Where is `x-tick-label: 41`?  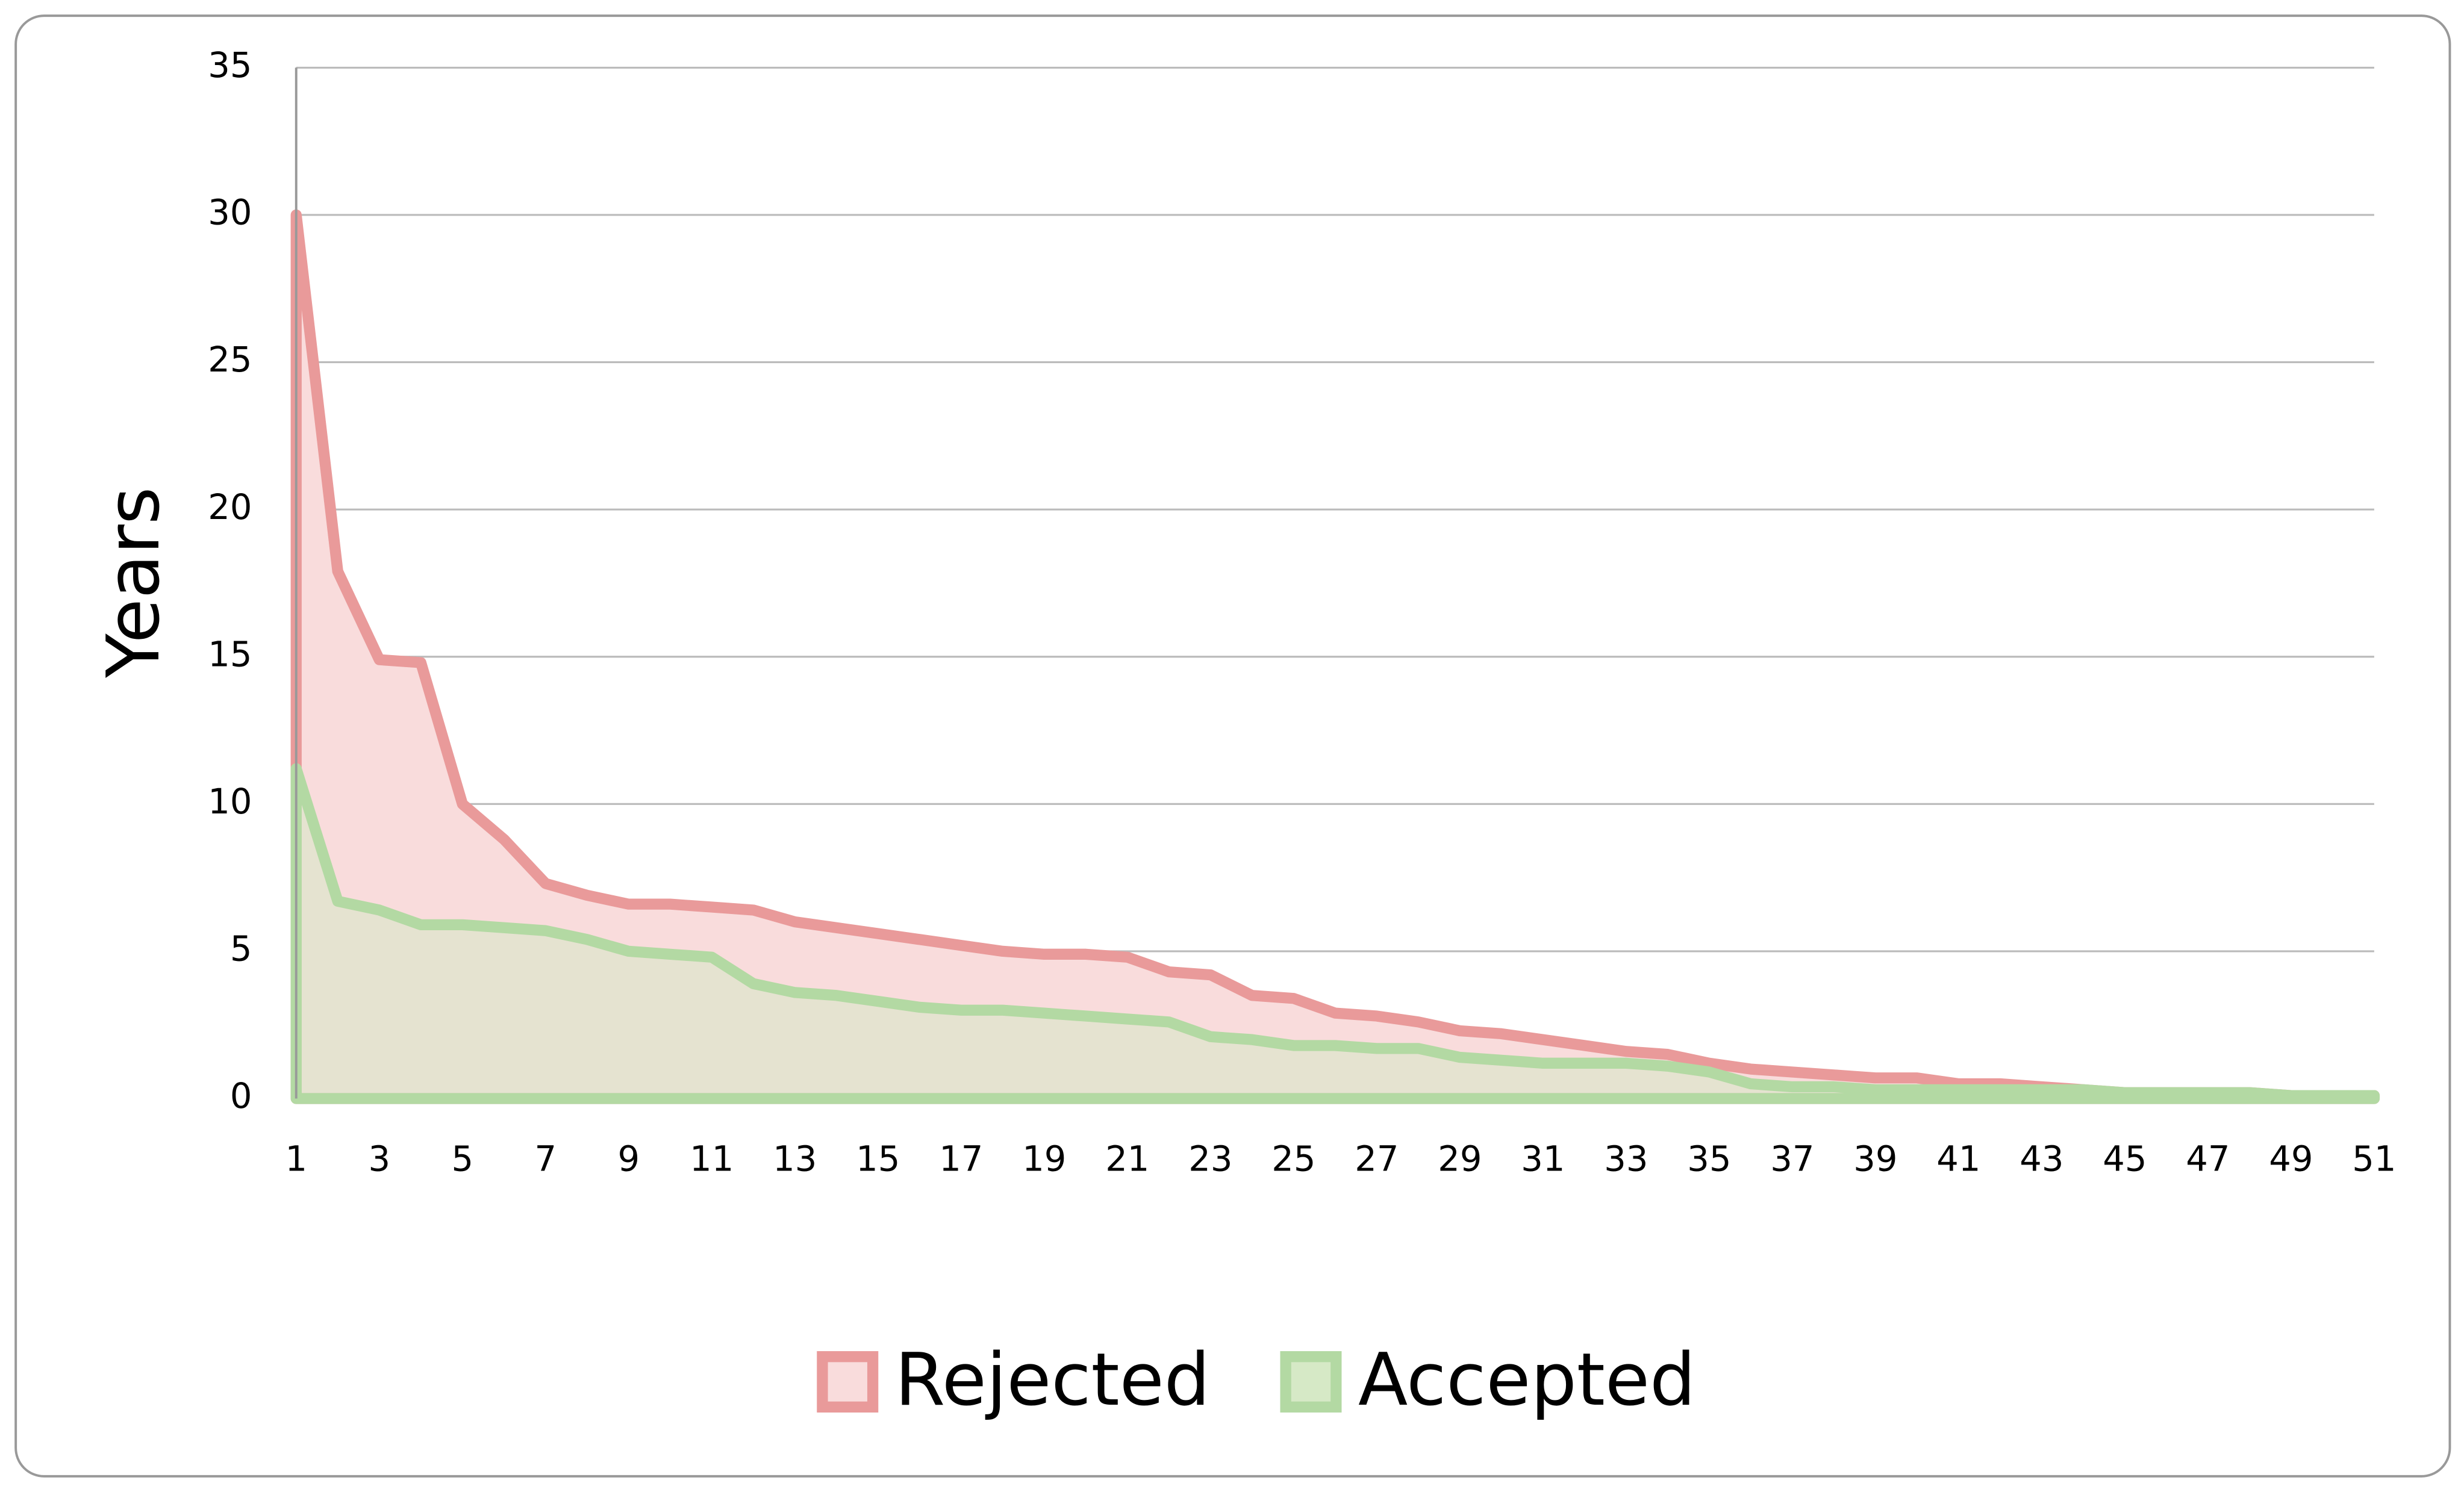
x-tick-label: 41 is located at coordinates (1958, 1159).